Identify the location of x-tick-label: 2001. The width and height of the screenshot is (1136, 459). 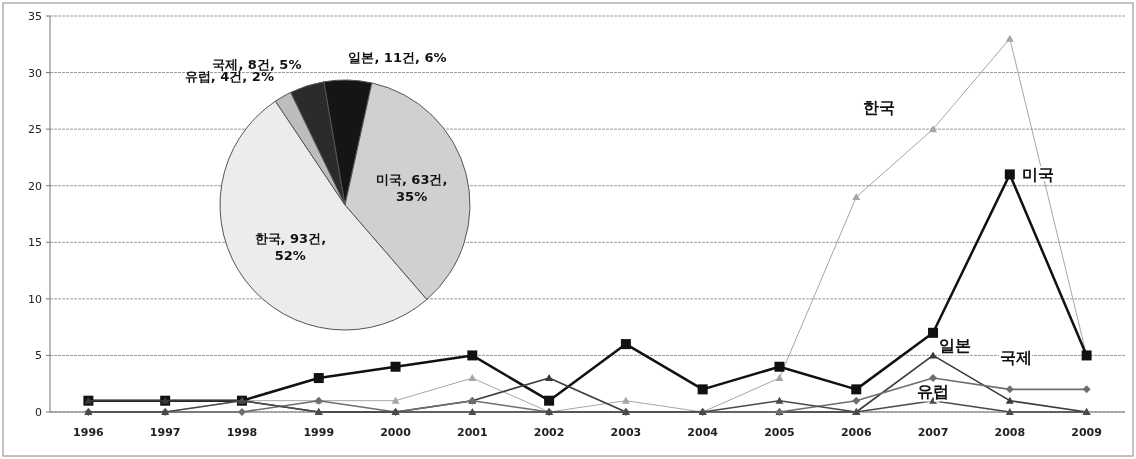
(472, 432).